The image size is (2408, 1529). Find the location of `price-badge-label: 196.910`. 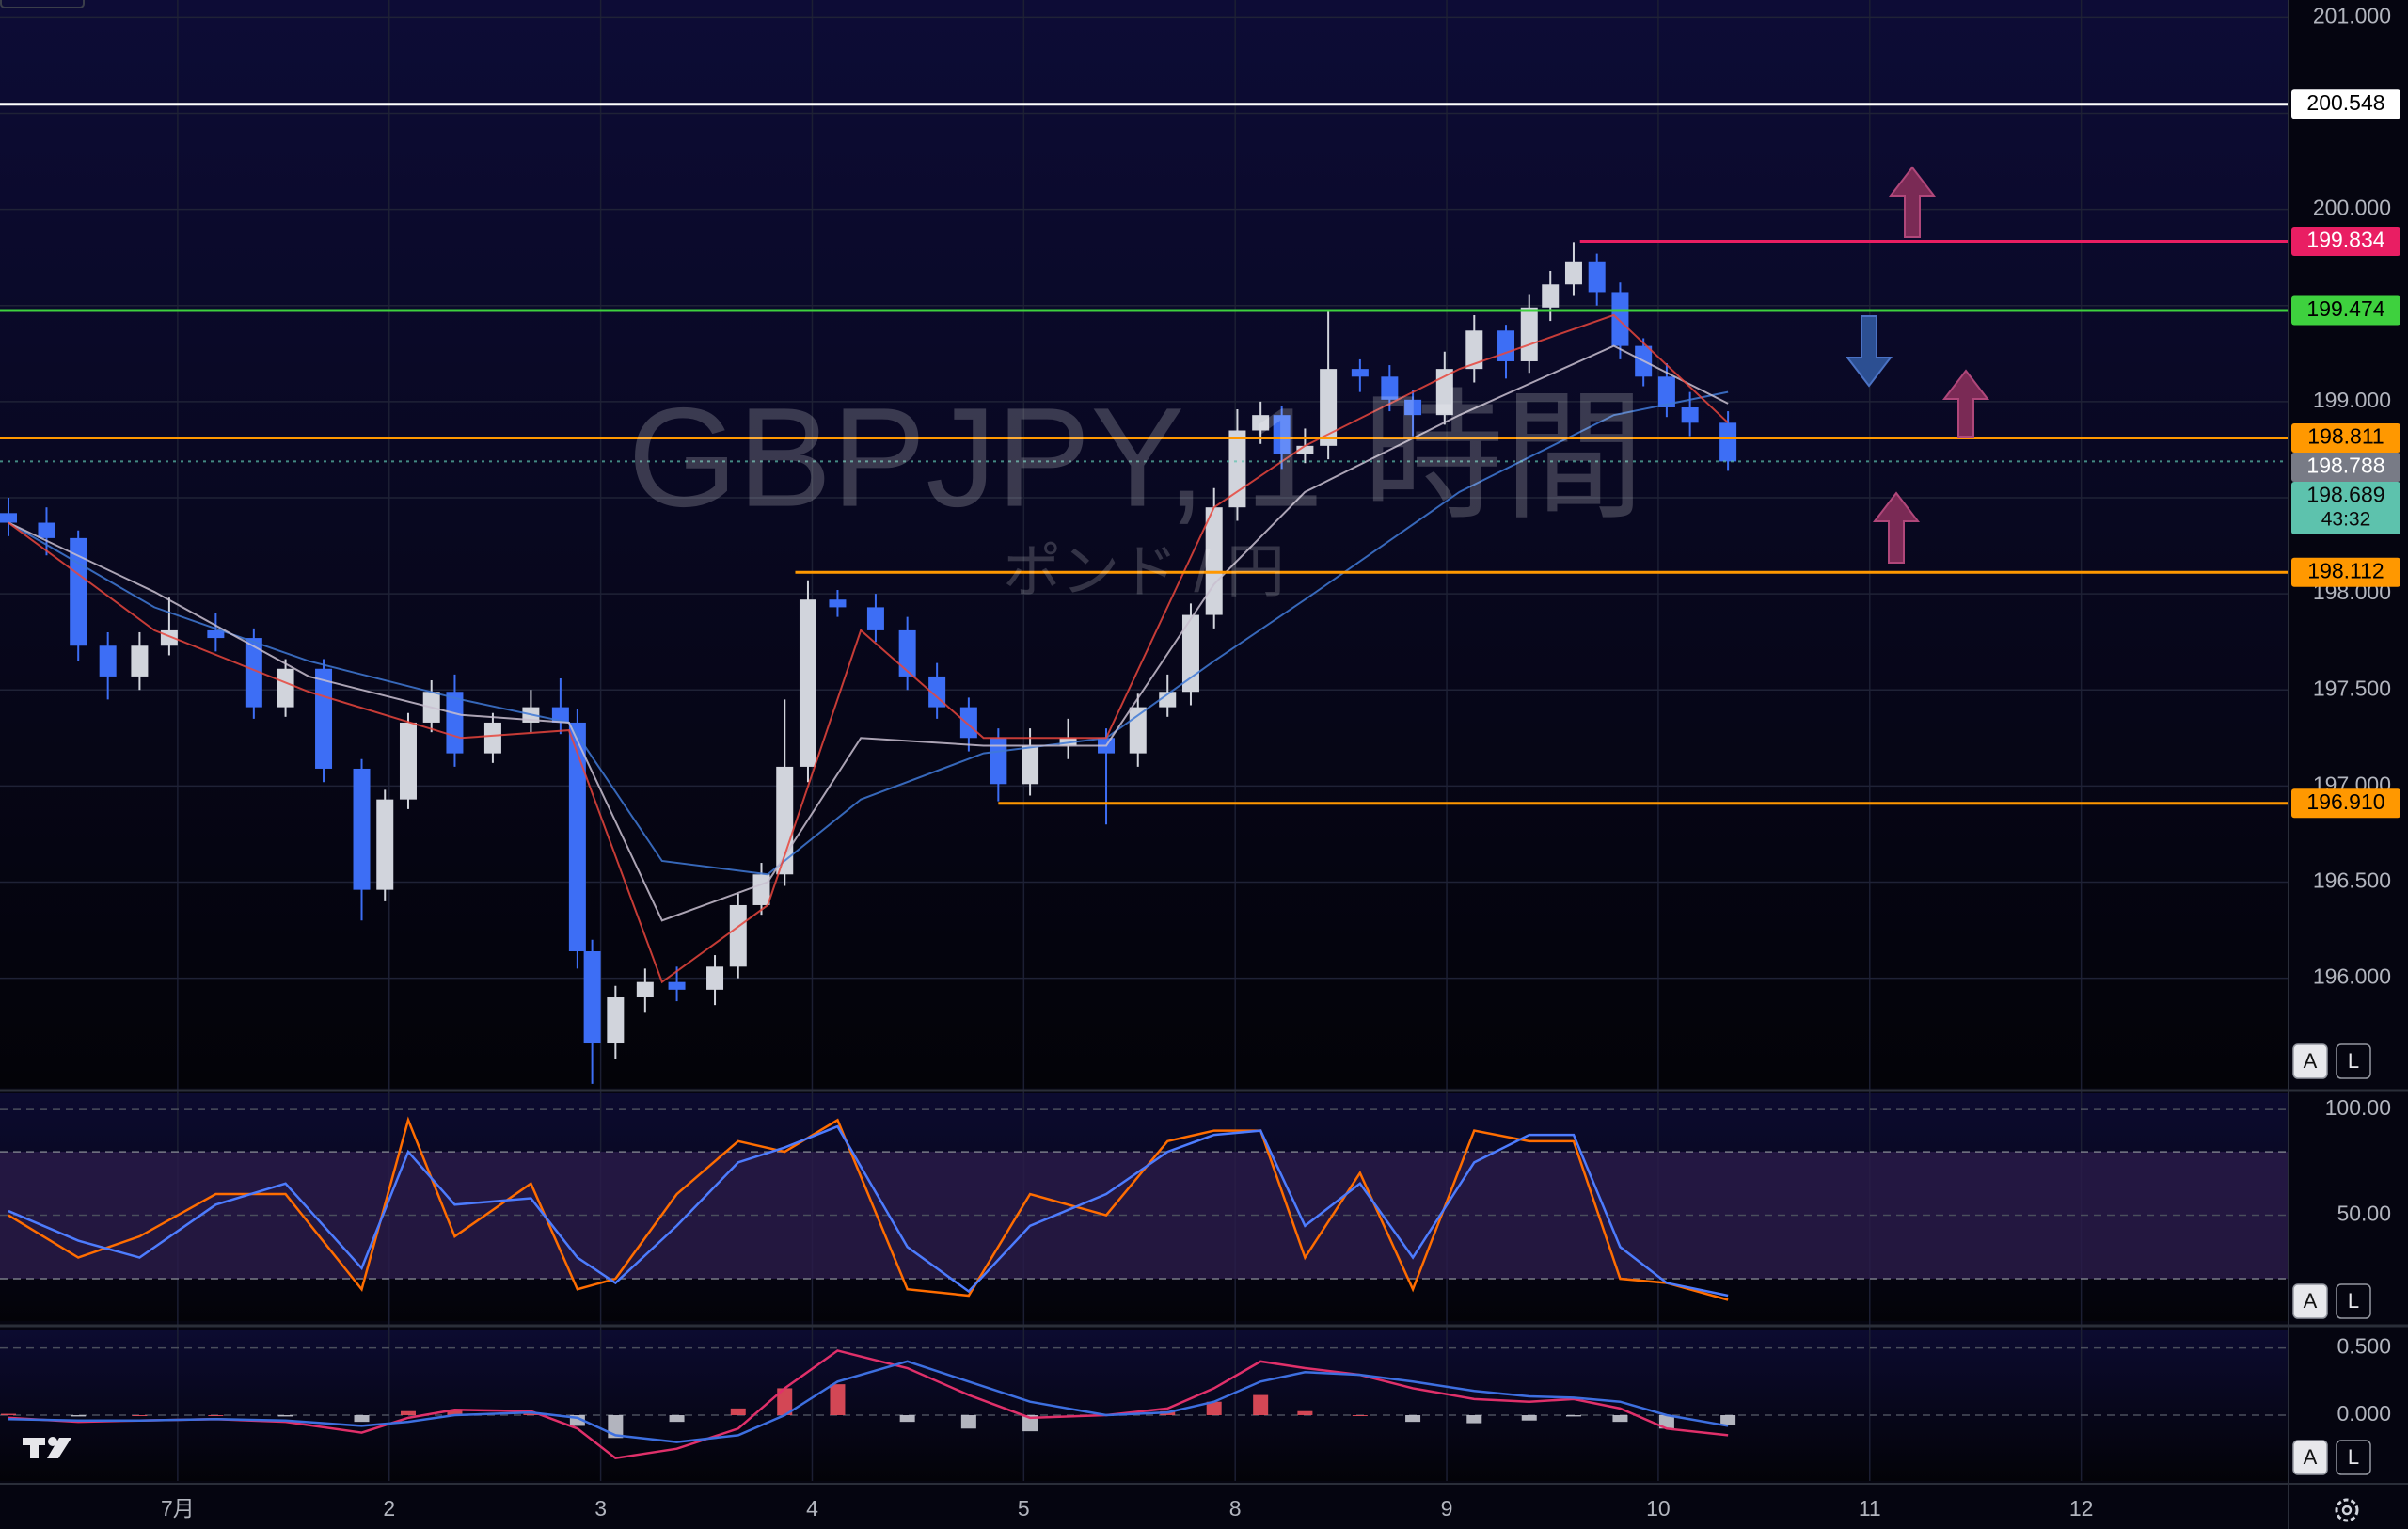

price-badge-label: 196.910 is located at coordinates (2345, 802).